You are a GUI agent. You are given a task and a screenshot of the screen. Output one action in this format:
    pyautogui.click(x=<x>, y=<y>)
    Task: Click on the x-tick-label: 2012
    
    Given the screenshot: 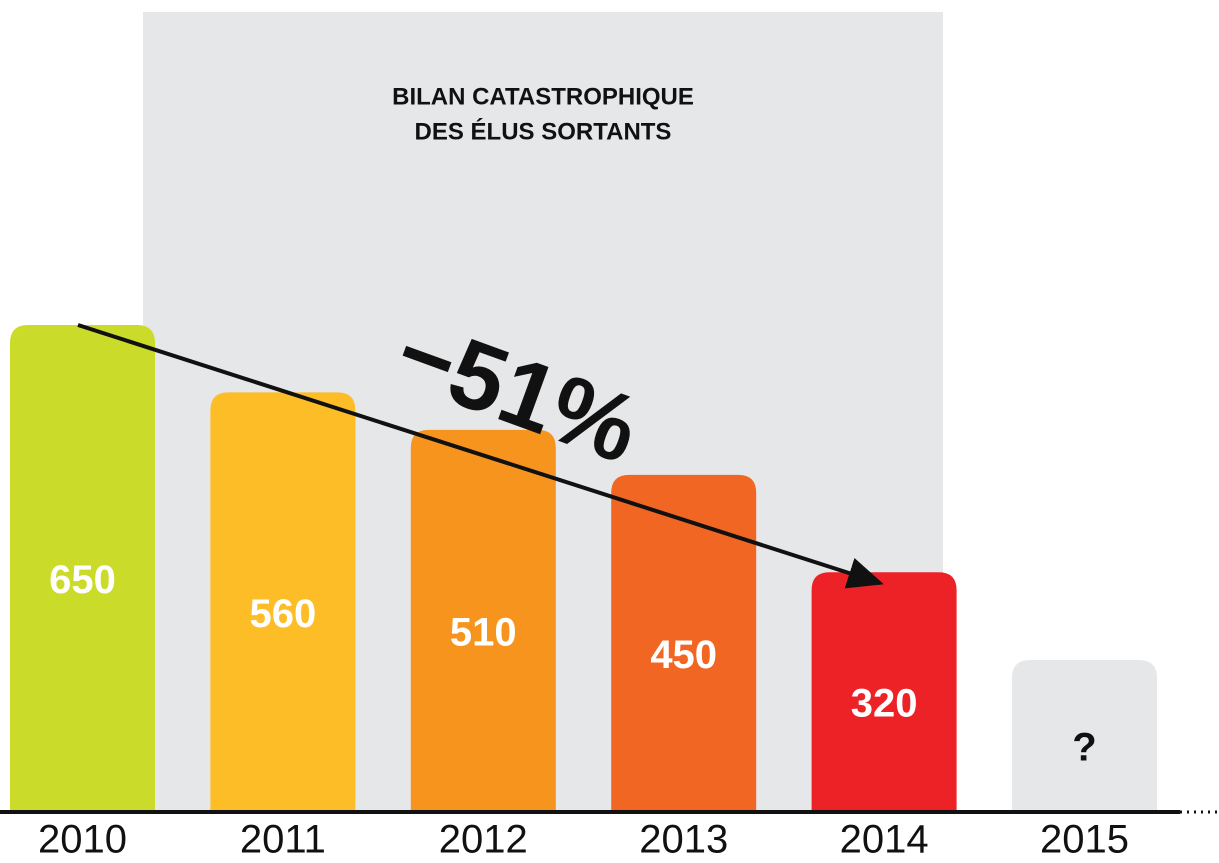 What is the action you would take?
    pyautogui.click(x=483, y=840)
    